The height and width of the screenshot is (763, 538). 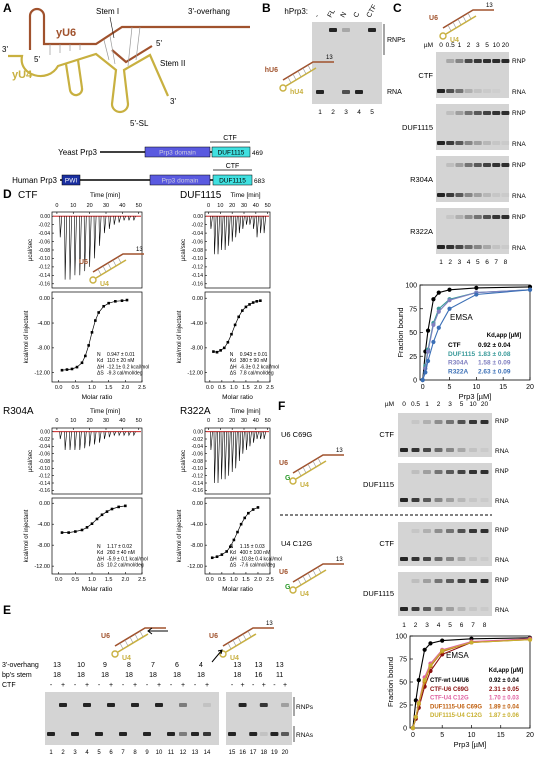 What do you see at coordinates (177, 152) in the screenshot?
I see `domain-box` at bounding box center [177, 152].